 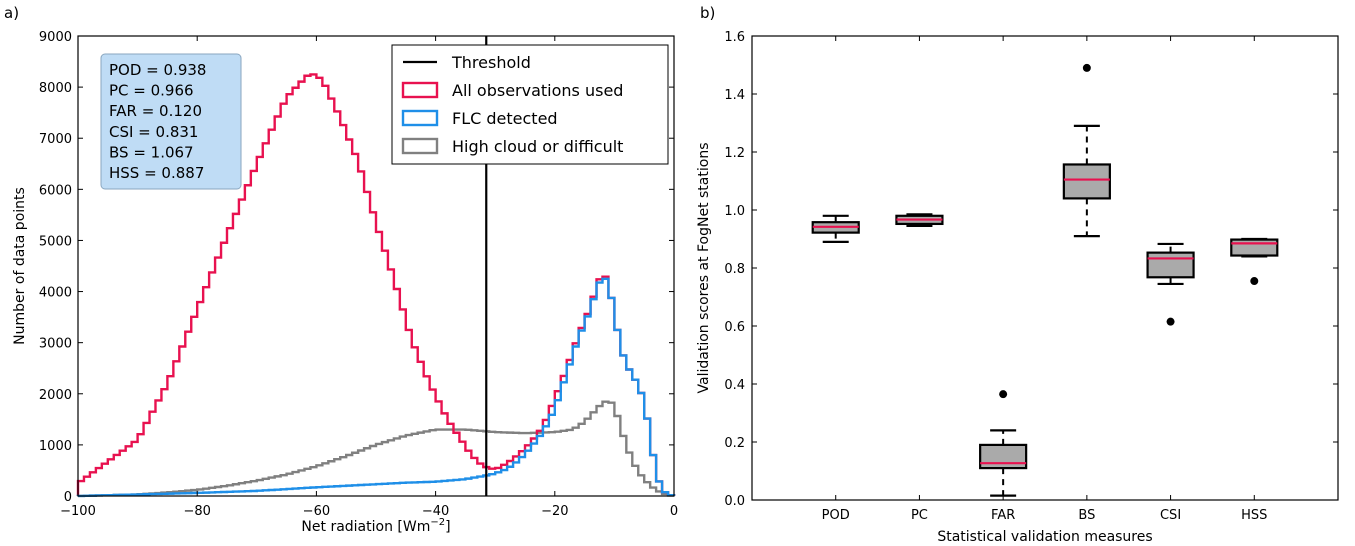 What do you see at coordinates (20, 266) in the screenshot?
I see `histogram-y-axis-label: Number of data points` at bounding box center [20, 266].